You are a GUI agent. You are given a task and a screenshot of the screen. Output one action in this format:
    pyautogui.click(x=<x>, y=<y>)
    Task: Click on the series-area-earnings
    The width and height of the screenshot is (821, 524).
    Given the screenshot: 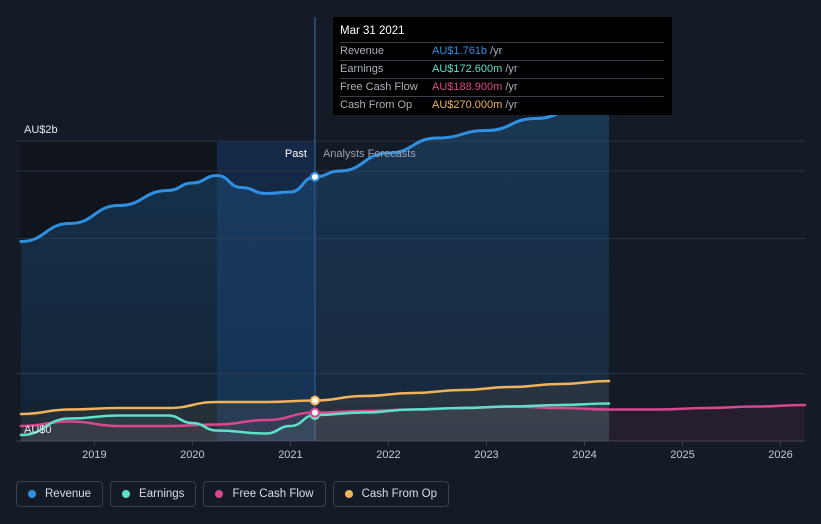 What is the action you would take?
    pyautogui.click(x=314, y=422)
    